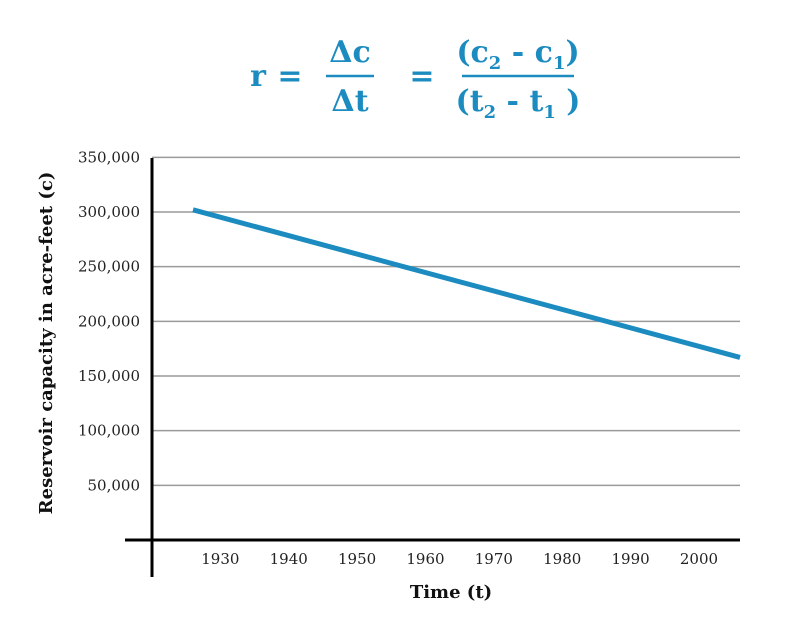  What do you see at coordinates (109, 267) in the screenshot?
I see `y-tick-label: 250,000` at bounding box center [109, 267].